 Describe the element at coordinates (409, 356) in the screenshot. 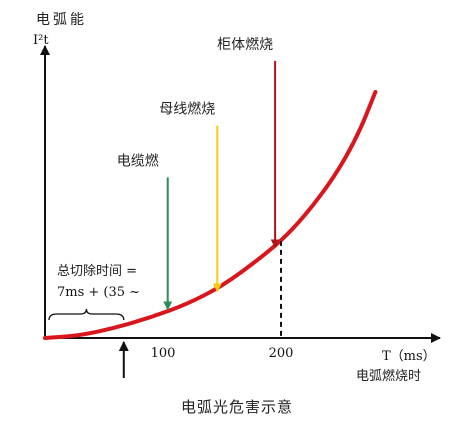

I see `x-axis-label: T（ms）` at that location.